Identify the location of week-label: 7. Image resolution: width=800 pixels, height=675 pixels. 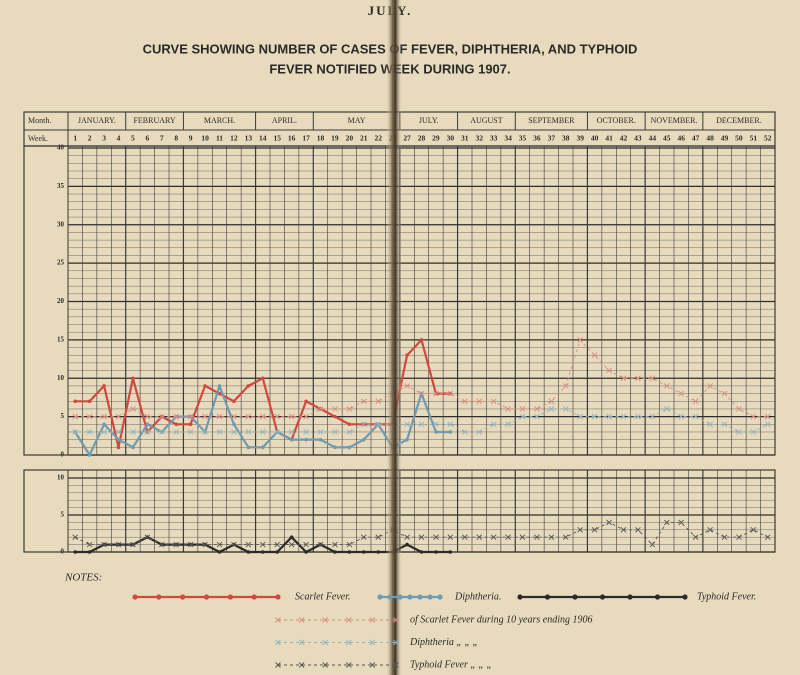
(162, 138).